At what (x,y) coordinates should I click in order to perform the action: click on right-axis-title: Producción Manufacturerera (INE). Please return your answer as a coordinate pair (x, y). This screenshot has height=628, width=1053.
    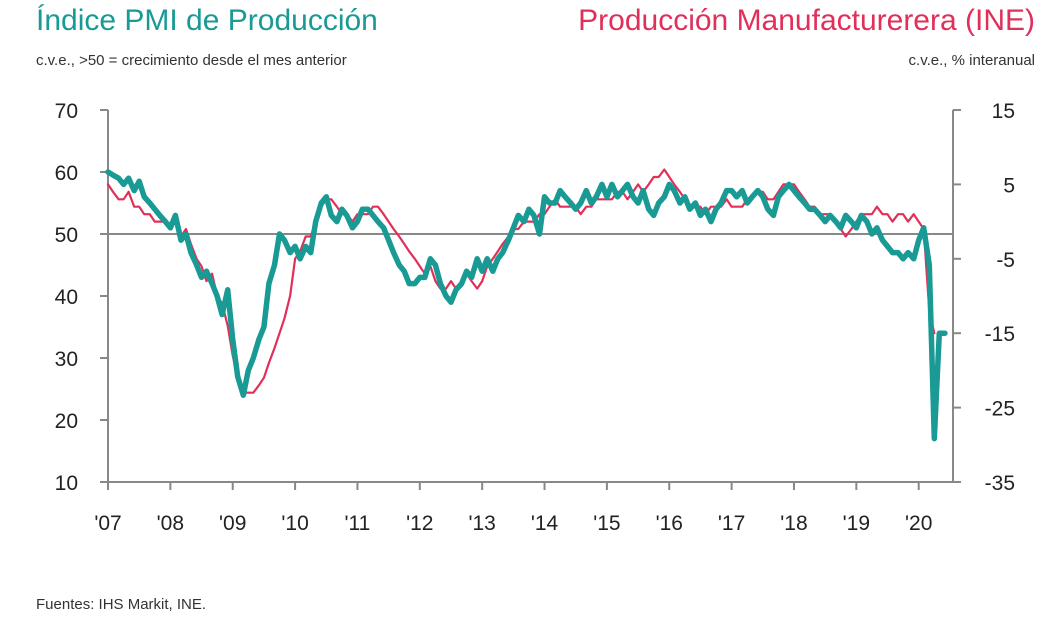
    Looking at the image, I should click on (806, 20).